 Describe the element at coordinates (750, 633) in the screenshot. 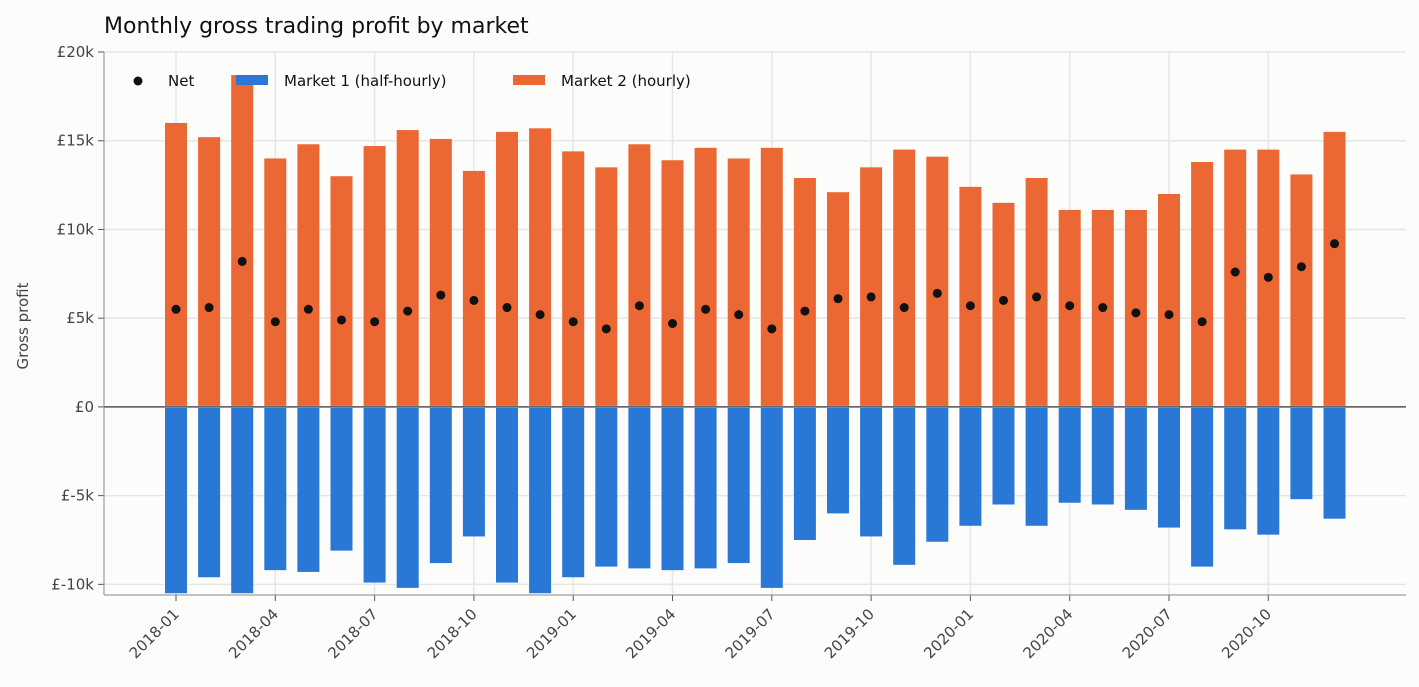

I see `x-tick-label: 2019-07` at that location.